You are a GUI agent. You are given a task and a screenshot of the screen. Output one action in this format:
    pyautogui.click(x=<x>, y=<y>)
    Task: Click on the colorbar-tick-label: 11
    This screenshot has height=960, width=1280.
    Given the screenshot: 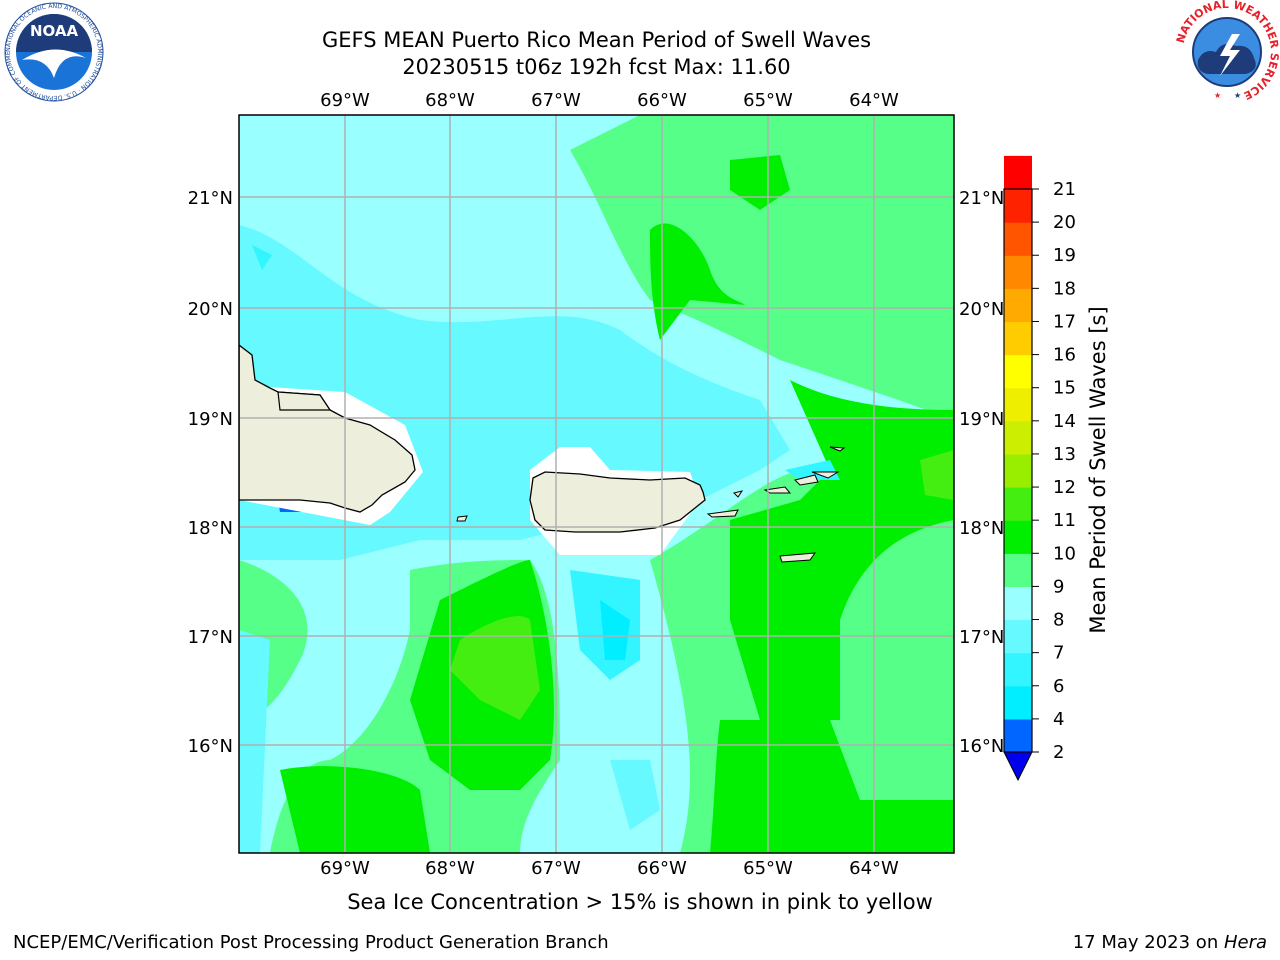 What is the action you would take?
    pyautogui.click(x=1064, y=520)
    